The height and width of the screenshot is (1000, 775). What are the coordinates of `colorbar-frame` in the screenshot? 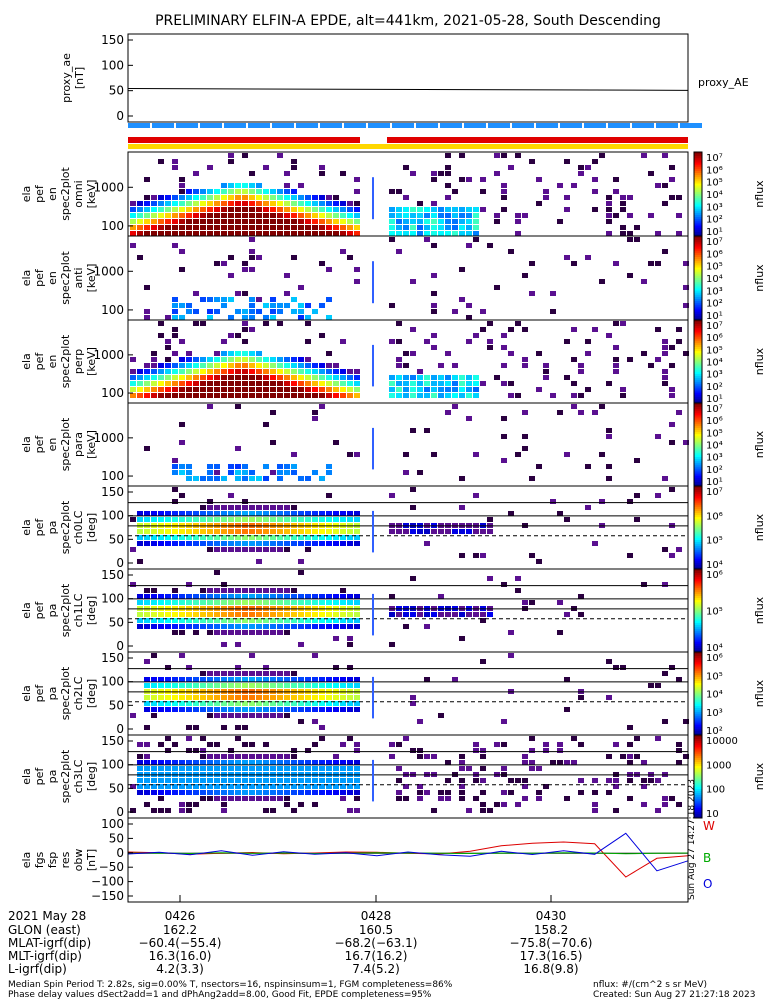 It's located at (698, 776).